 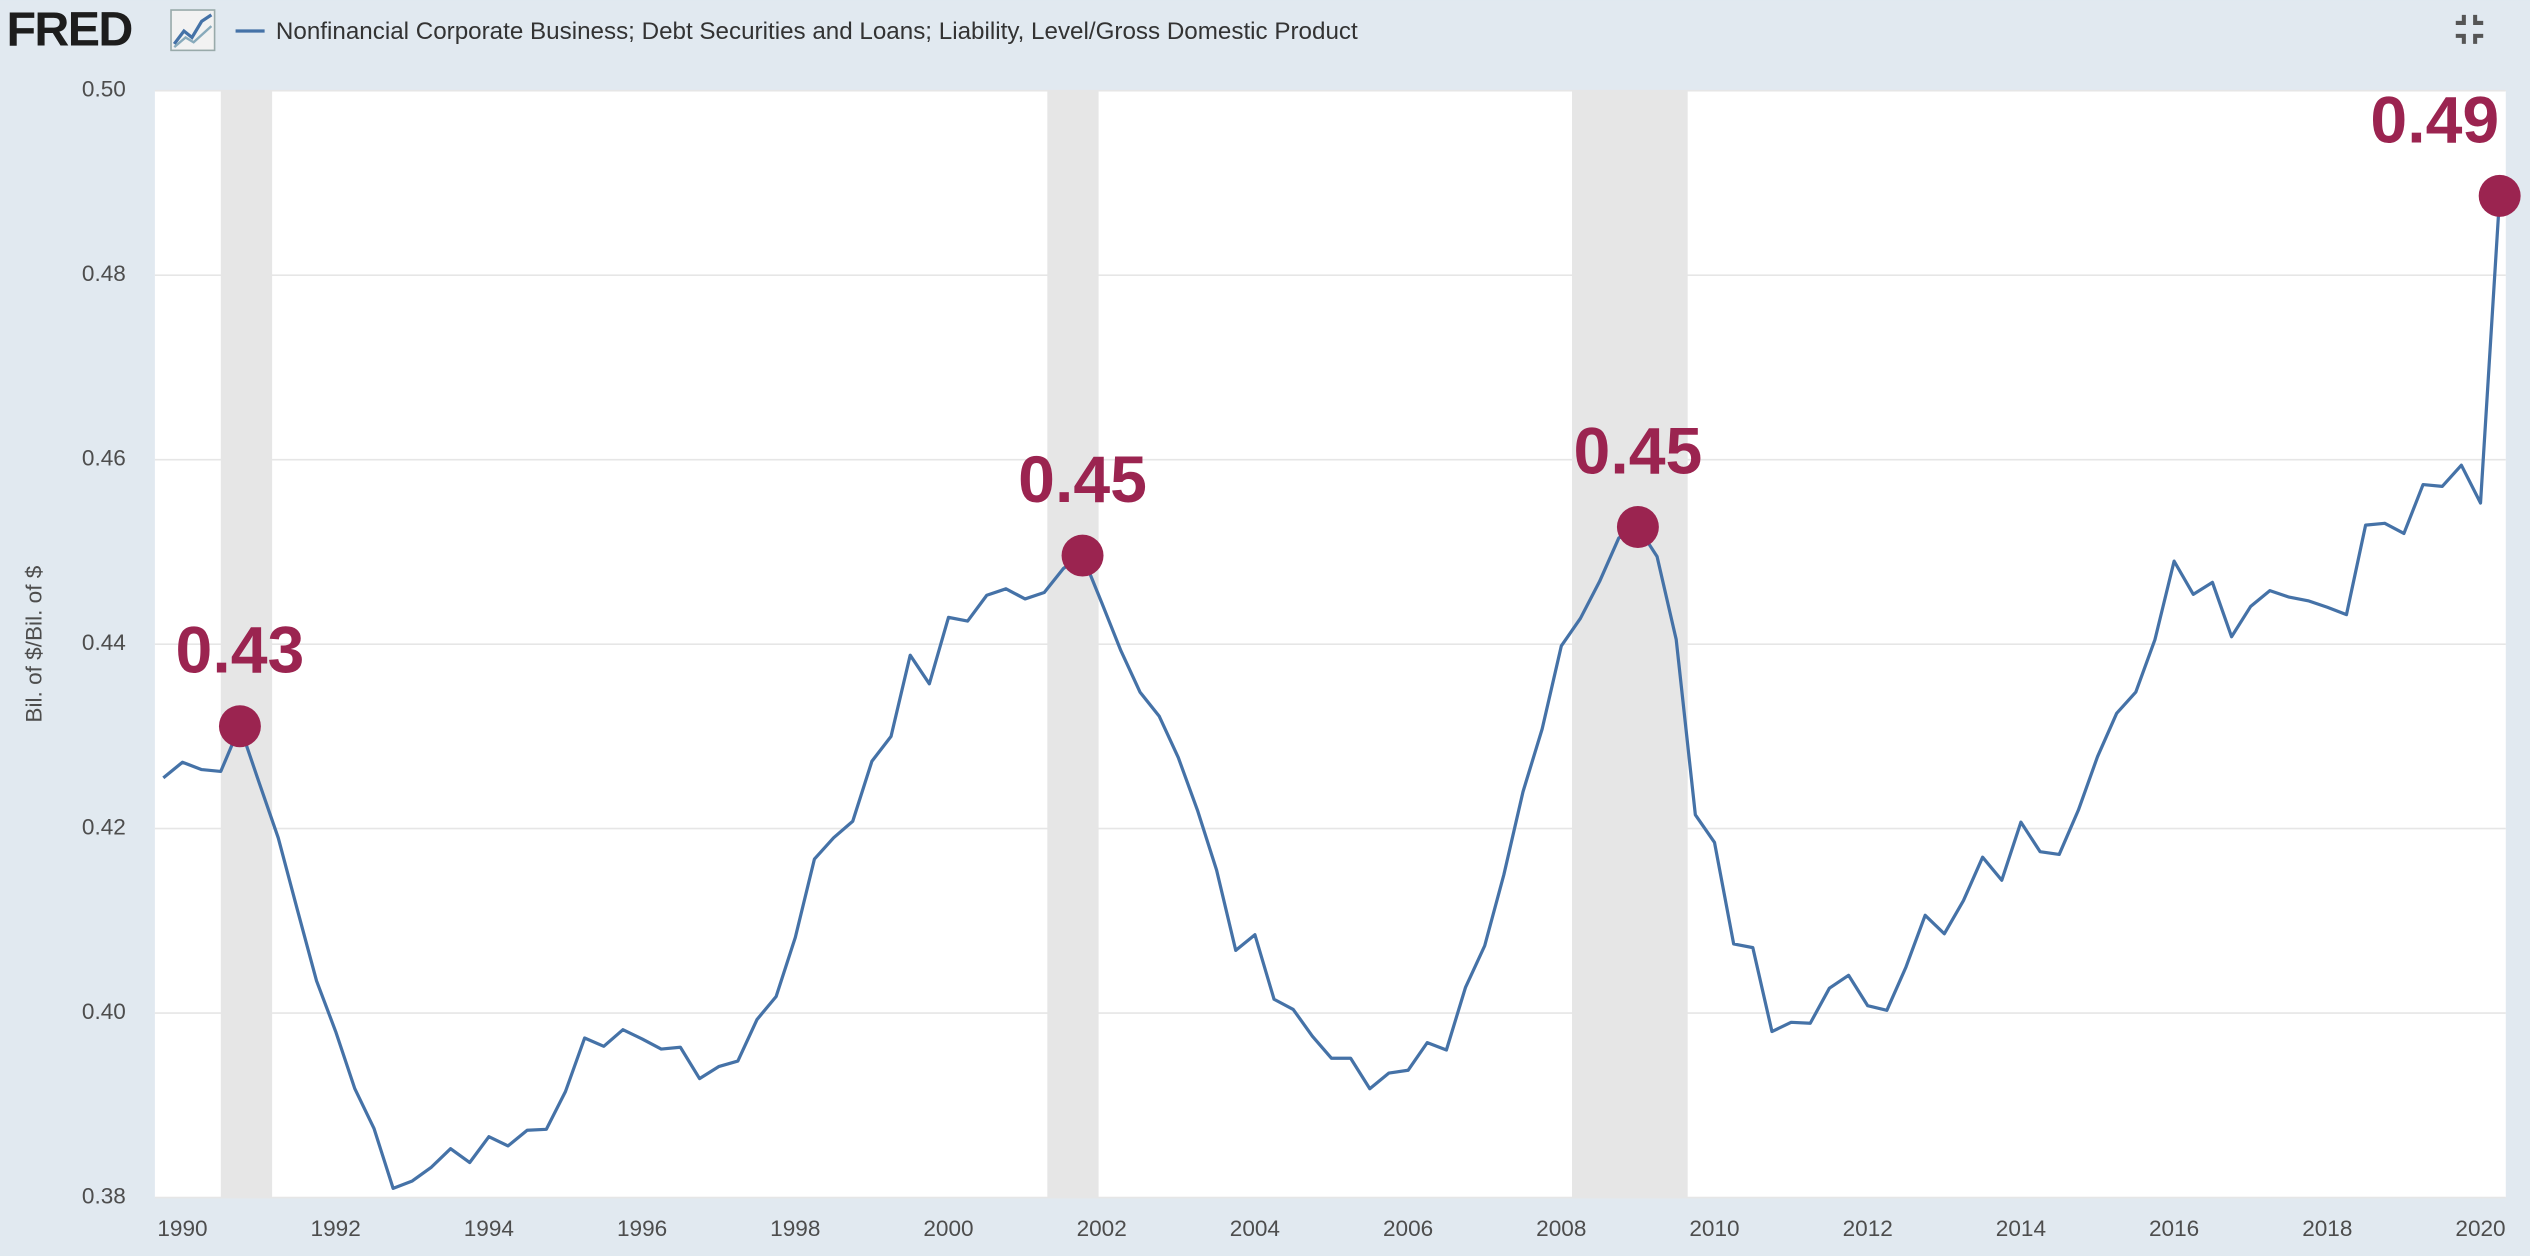 What do you see at coordinates (2174, 1228) in the screenshot?
I see `x-tick-label: 2016` at bounding box center [2174, 1228].